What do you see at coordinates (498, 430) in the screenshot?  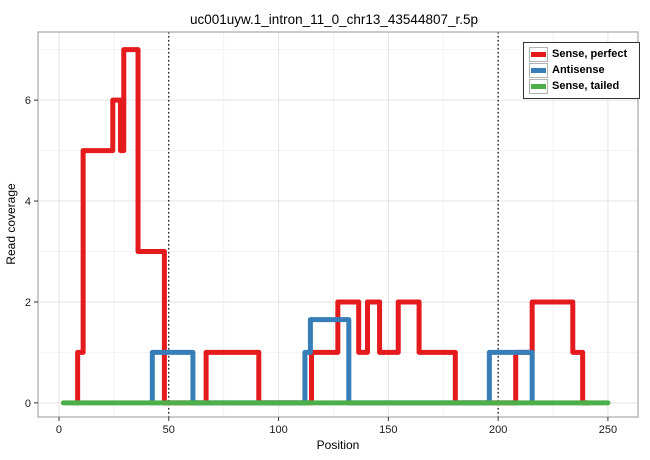 I see `x-tick-label: 200` at bounding box center [498, 430].